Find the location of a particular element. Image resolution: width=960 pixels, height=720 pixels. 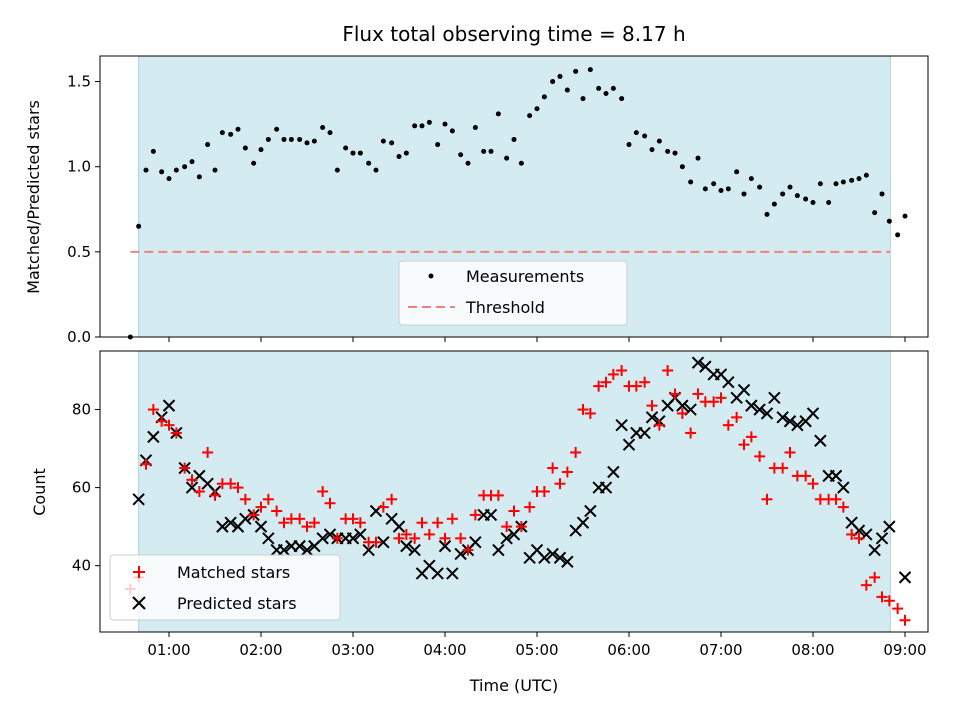

legend-matched-label: Matched stars is located at coordinates (233, 572).